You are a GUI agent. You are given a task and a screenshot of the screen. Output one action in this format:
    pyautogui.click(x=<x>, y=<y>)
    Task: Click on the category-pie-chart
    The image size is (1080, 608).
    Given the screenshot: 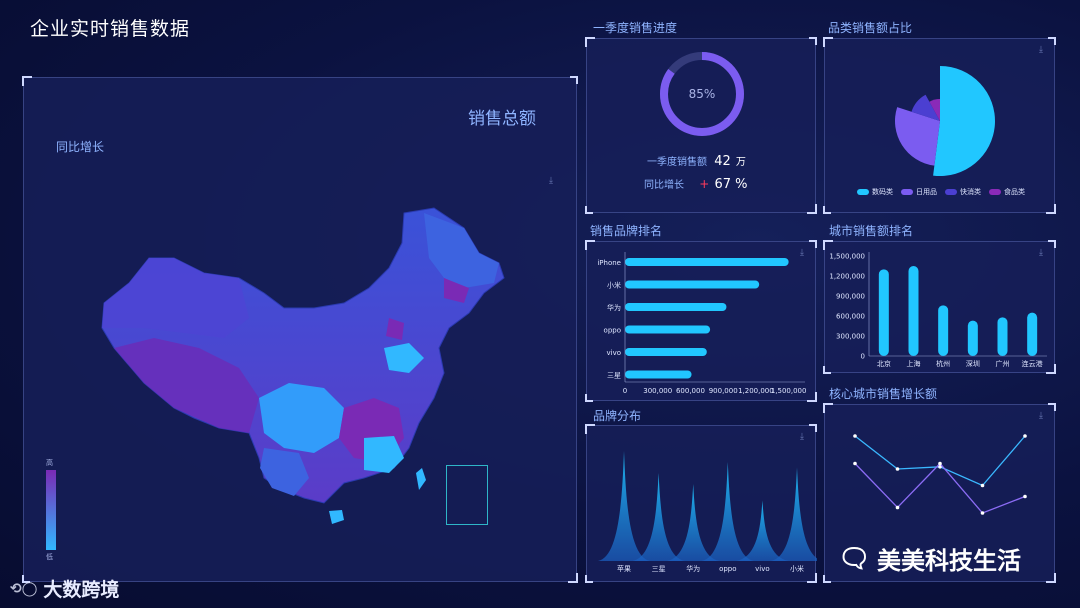 What is the action you would take?
    pyautogui.click(x=940, y=109)
    